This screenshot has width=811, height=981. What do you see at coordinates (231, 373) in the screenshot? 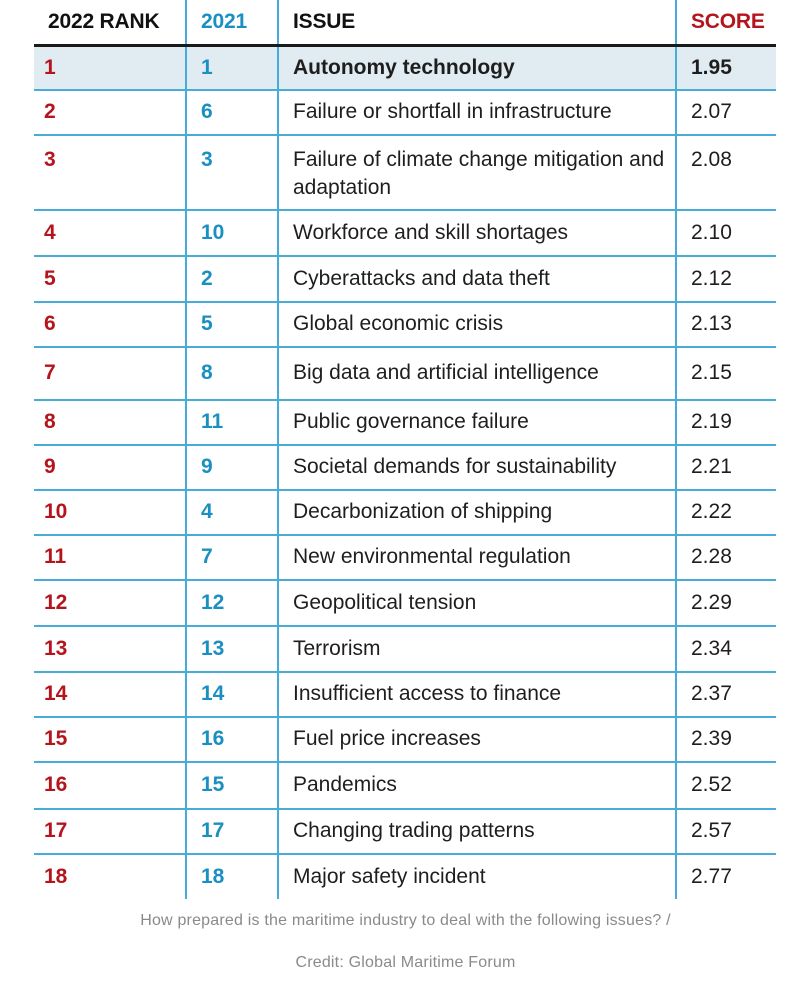
I see `rank-2021-cell: 8` at bounding box center [231, 373].